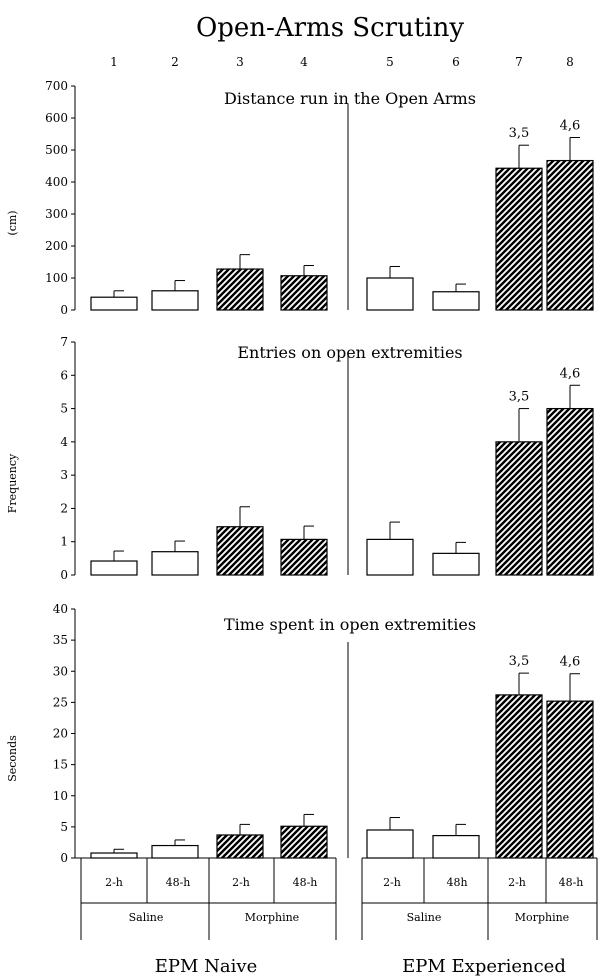  Describe the element at coordinates (60, 765) in the screenshot. I see `y-tick-label: 15` at that location.